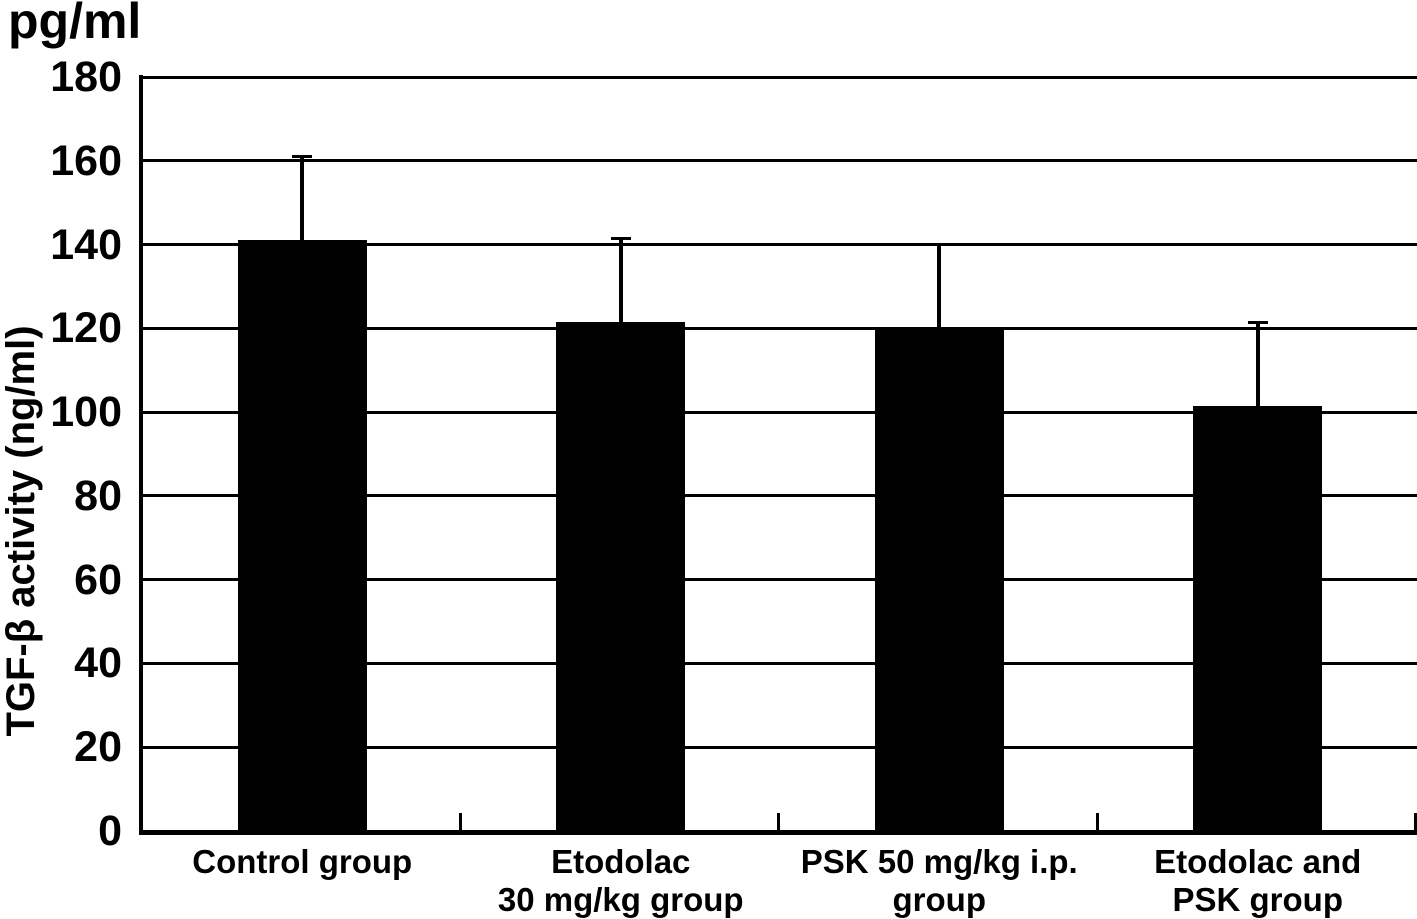 The width and height of the screenshot is (1417, 919). Describe the element at coordinates (620, 880) in the screenshot. I see `x-category-label-2: Etodolac 30 mg/kg group` at that location.